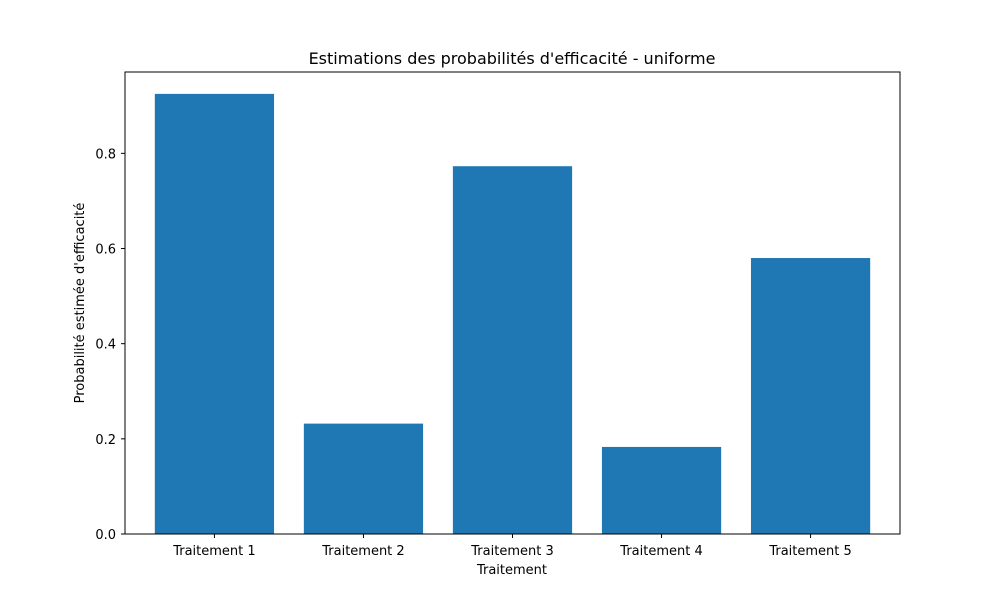 The width and height of the screenshot is (1000, 604). I want to click on y-tick-label: 0.8, so click(105, 154).